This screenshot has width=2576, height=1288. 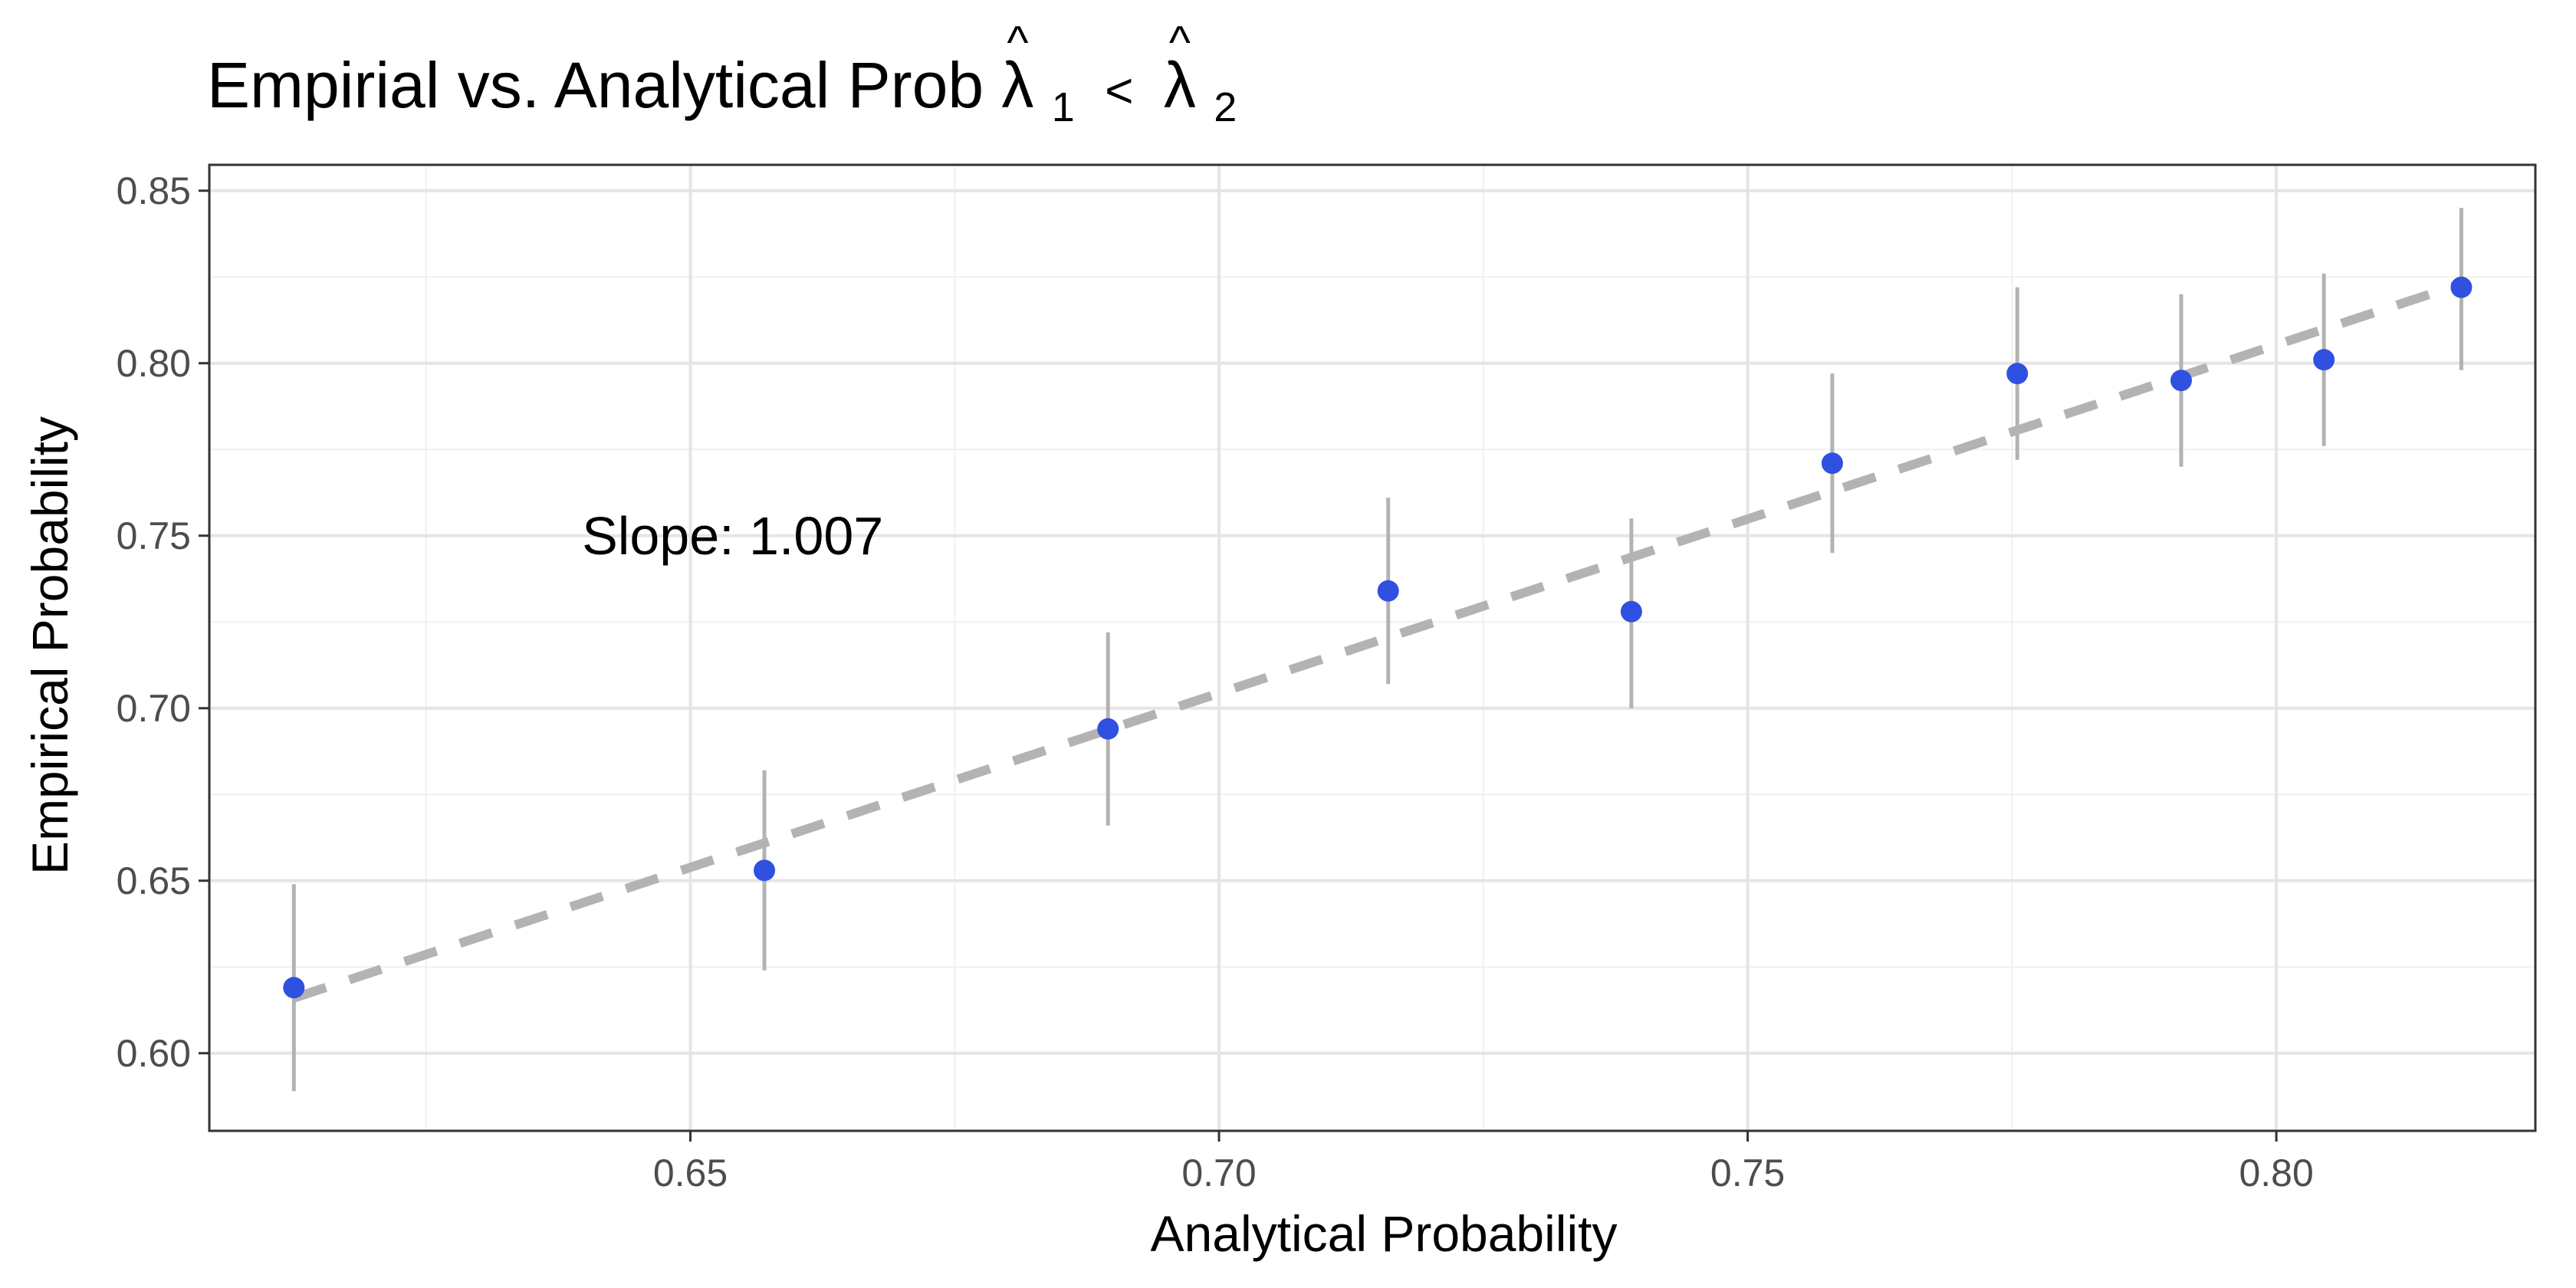 What do you see at coordinates (2276, 1173) in the screenshot?
I see `x-tick-label: 0.80` at bounding box center [2276, 1173].